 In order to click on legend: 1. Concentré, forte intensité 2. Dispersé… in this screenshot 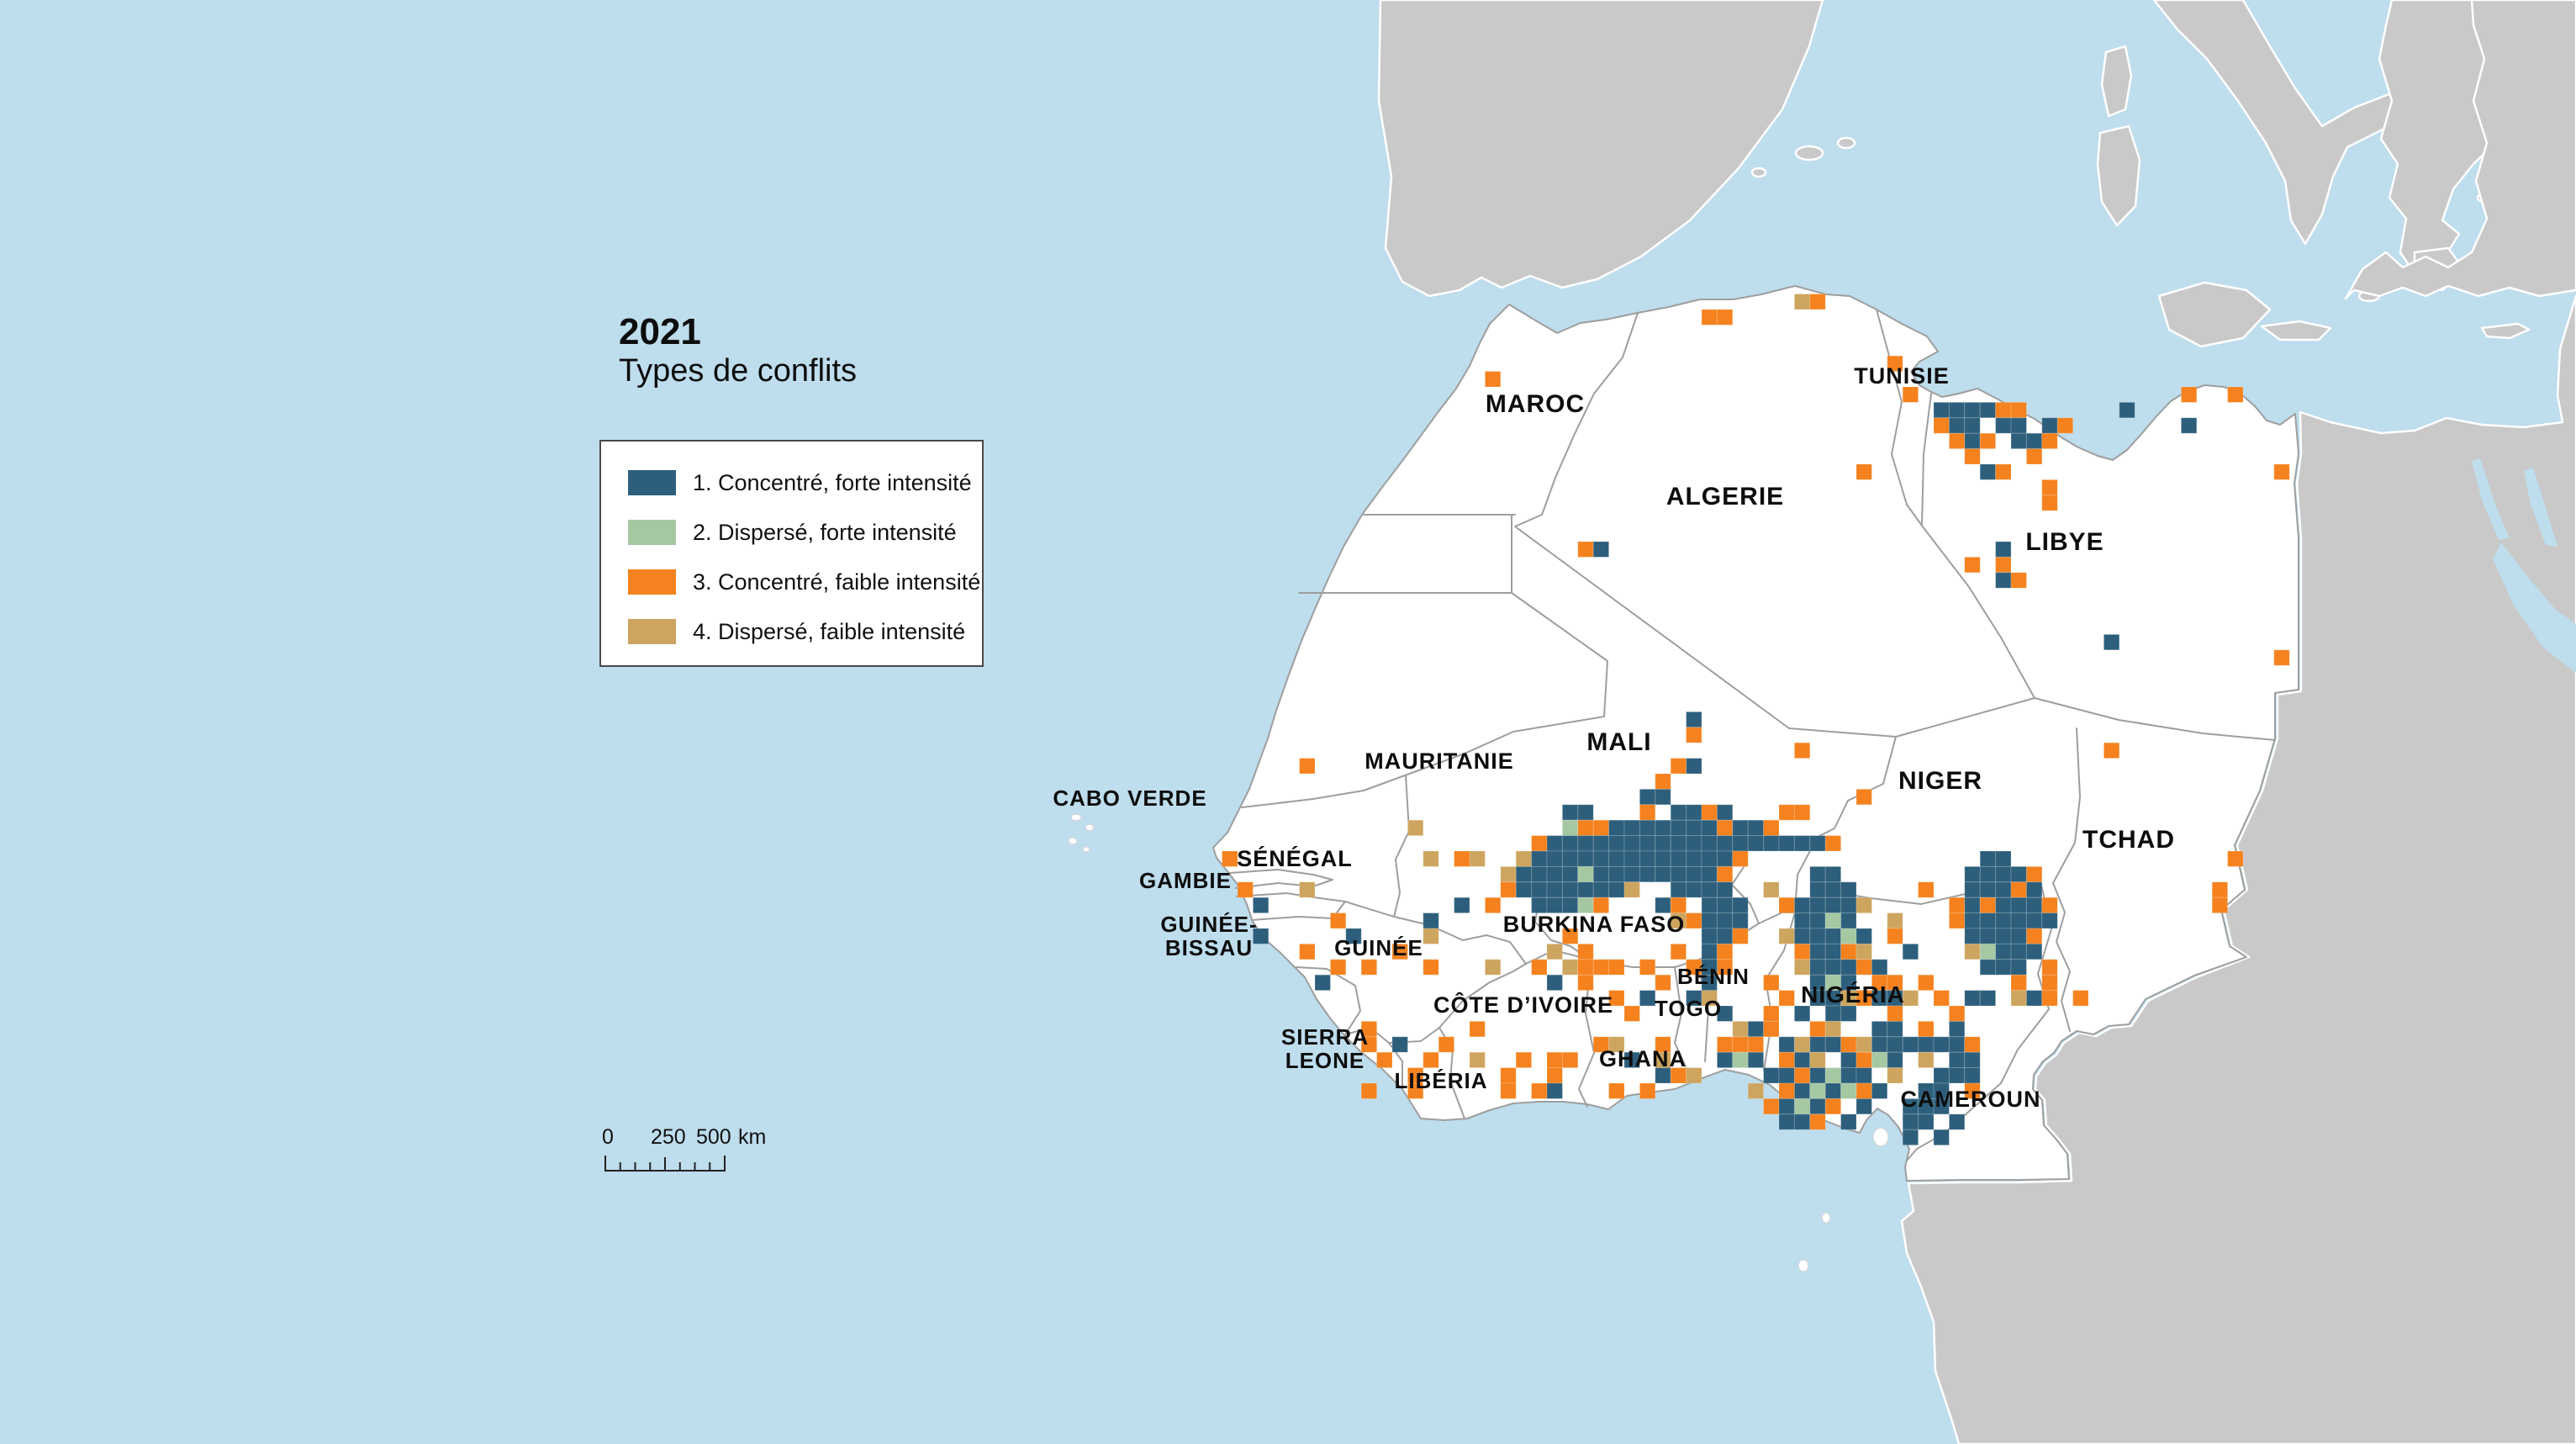, I will do `click(792, 553)`.